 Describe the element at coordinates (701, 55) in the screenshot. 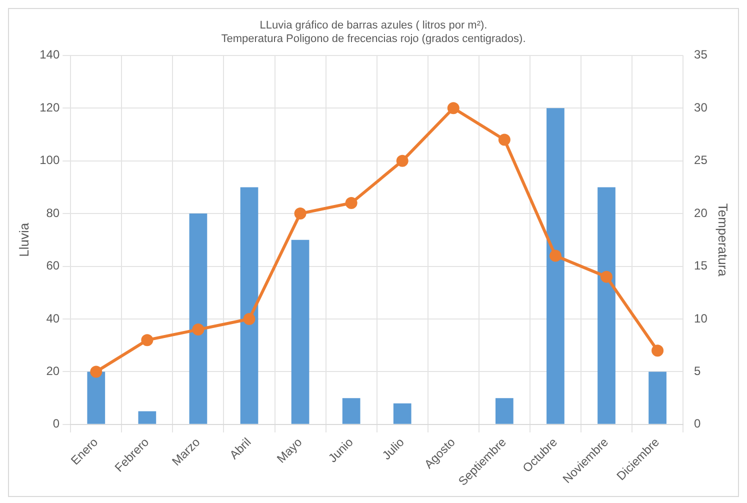

I see `y2-tick-label: 35` at that location.